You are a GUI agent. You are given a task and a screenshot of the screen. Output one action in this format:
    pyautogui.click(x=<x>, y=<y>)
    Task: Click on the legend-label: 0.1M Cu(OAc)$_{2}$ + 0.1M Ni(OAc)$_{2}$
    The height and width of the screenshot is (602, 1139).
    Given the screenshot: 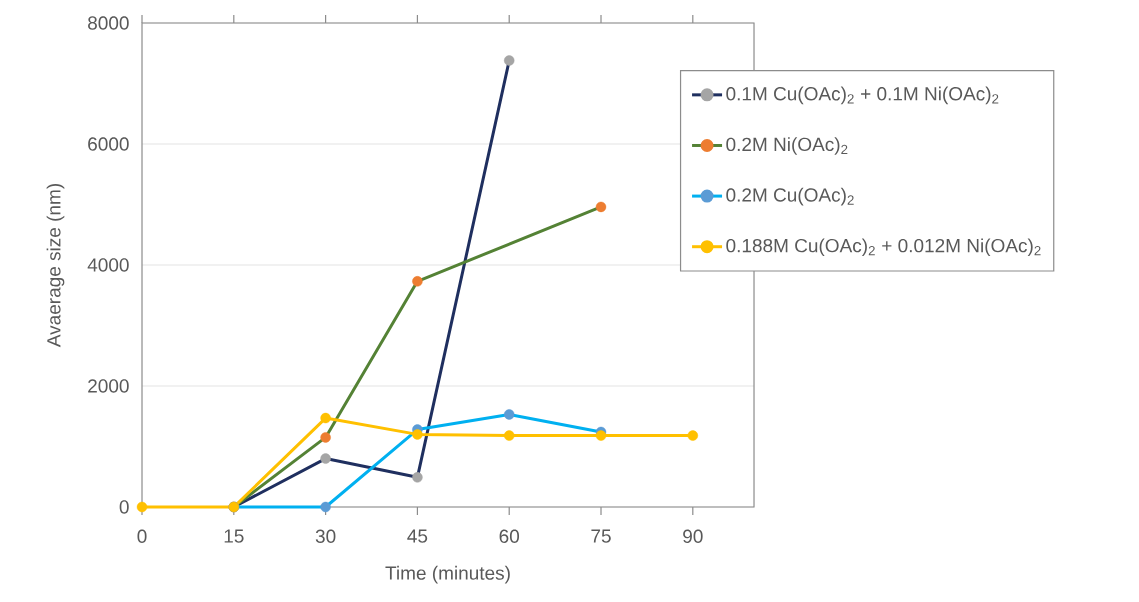 What is the action you would take?
    pyautogui.click(x=862, y=95)
    